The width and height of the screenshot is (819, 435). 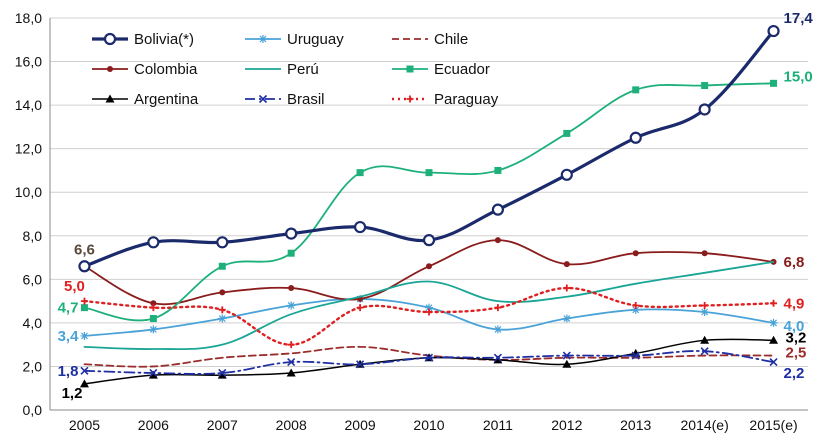 What do you see at coordinates (33, 236) in the screenshot?
I see `y-tick-label: 8,0` at bounding box center [33, 236].